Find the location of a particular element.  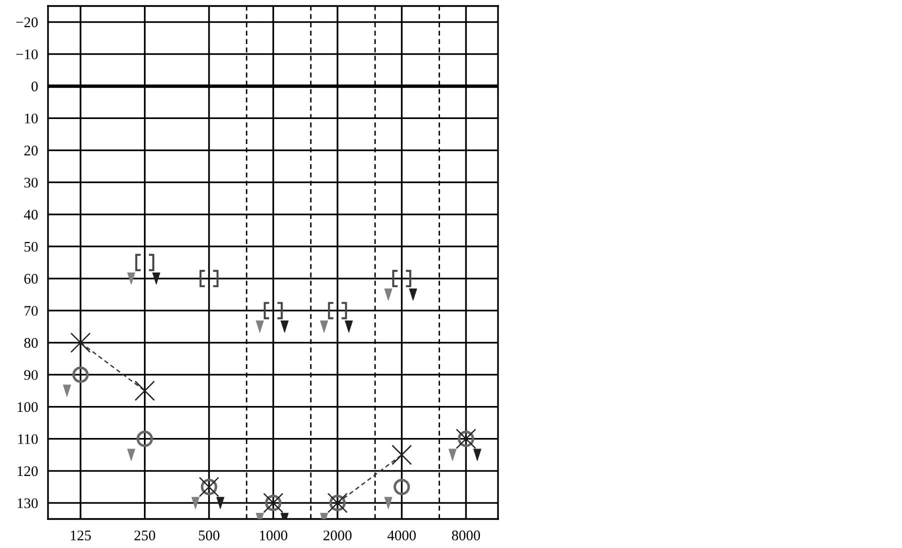

y-tick-label: 80 is located at coordinates (31, 343).